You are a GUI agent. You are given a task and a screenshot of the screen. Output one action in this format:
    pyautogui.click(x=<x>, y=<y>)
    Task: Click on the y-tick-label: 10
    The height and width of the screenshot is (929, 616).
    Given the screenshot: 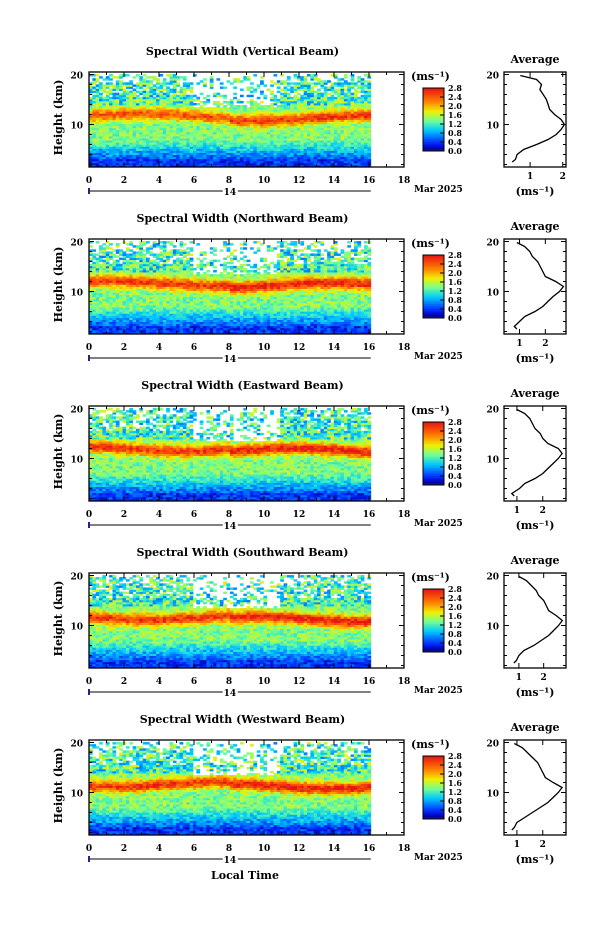 What is the action you would take?
    pyautogui.click(x=76, y=127)
    